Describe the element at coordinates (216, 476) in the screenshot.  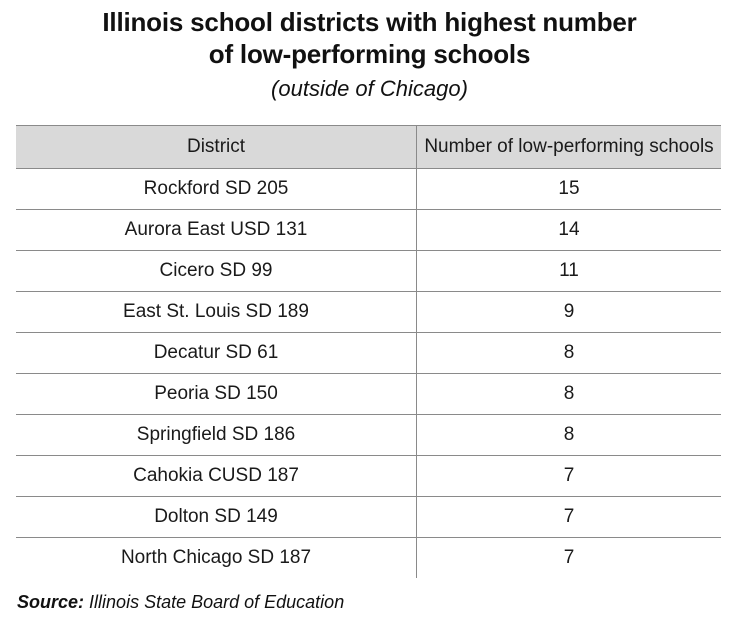
I see `district-cell: Cahokia CUSD 187` at that location.